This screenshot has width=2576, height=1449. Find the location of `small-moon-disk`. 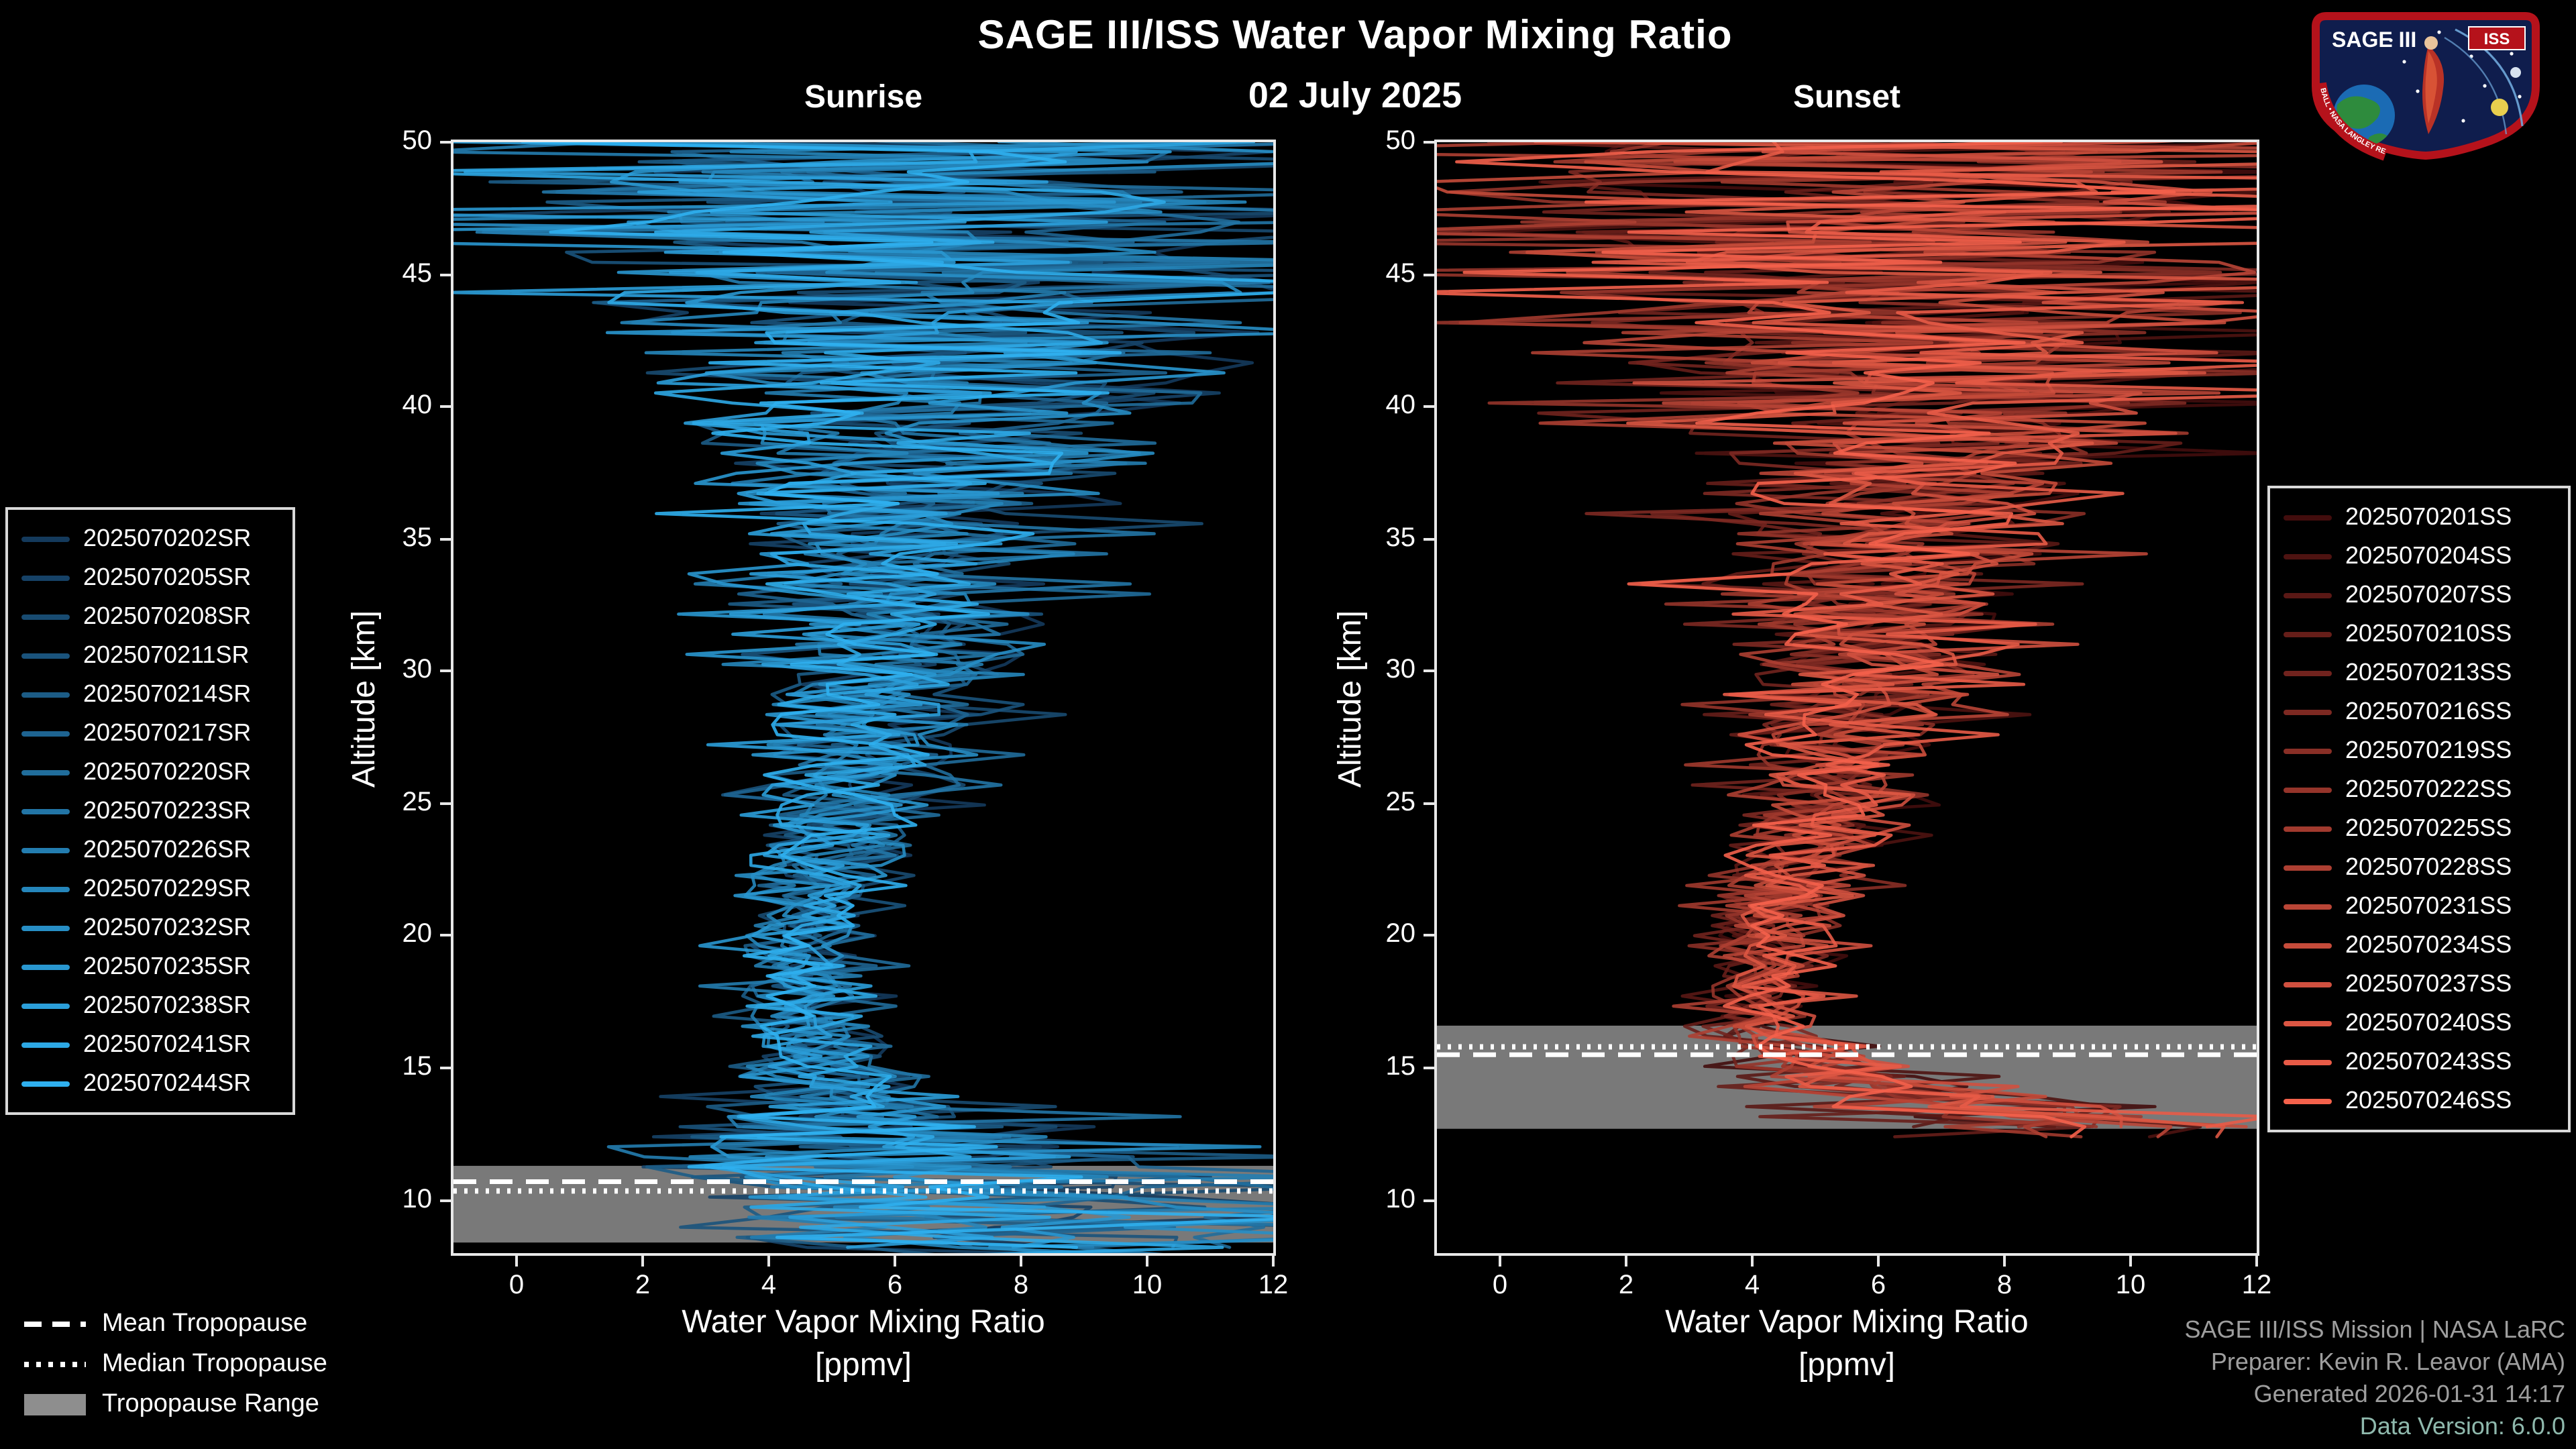

small-moon-disk is located at coordinates (2515, 72).